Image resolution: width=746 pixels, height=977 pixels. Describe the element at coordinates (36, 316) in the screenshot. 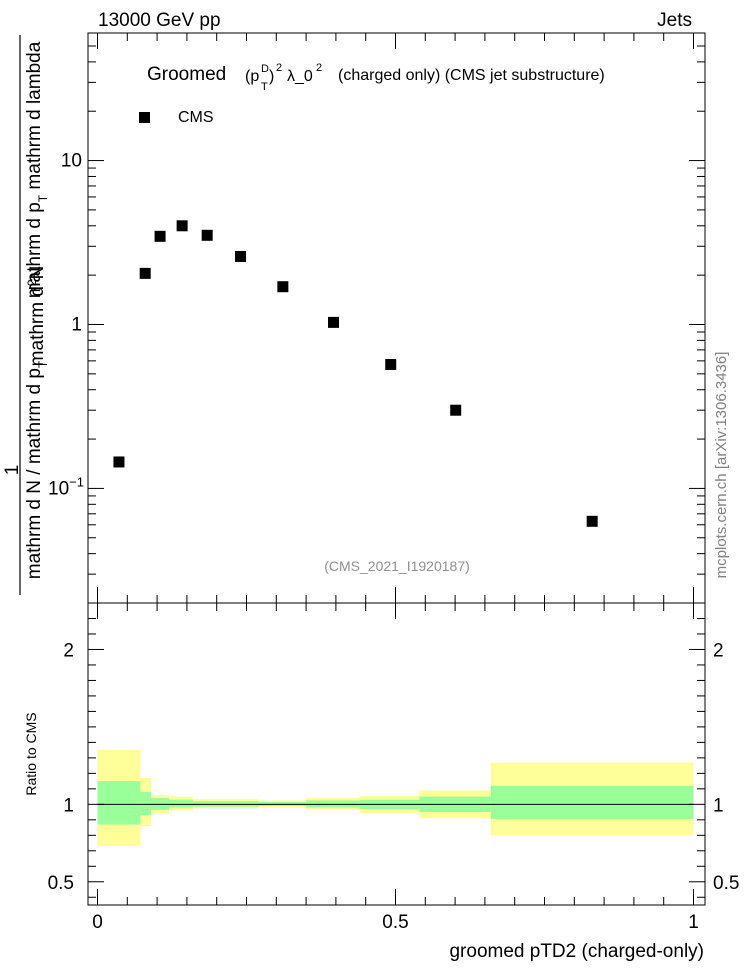

I see `ylabel-numerator: mathrm d2N` at that location.